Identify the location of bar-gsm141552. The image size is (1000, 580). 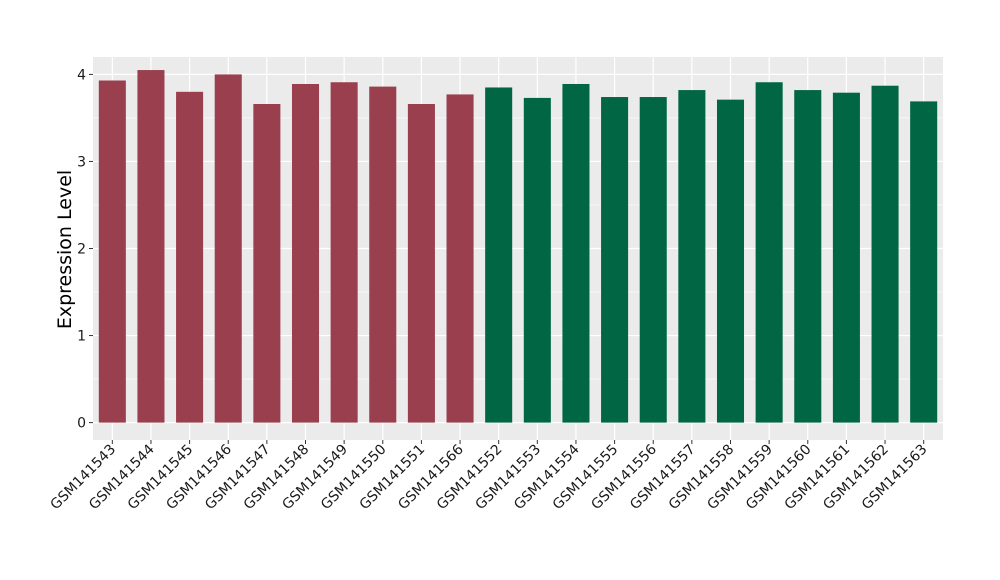
(499, 255).